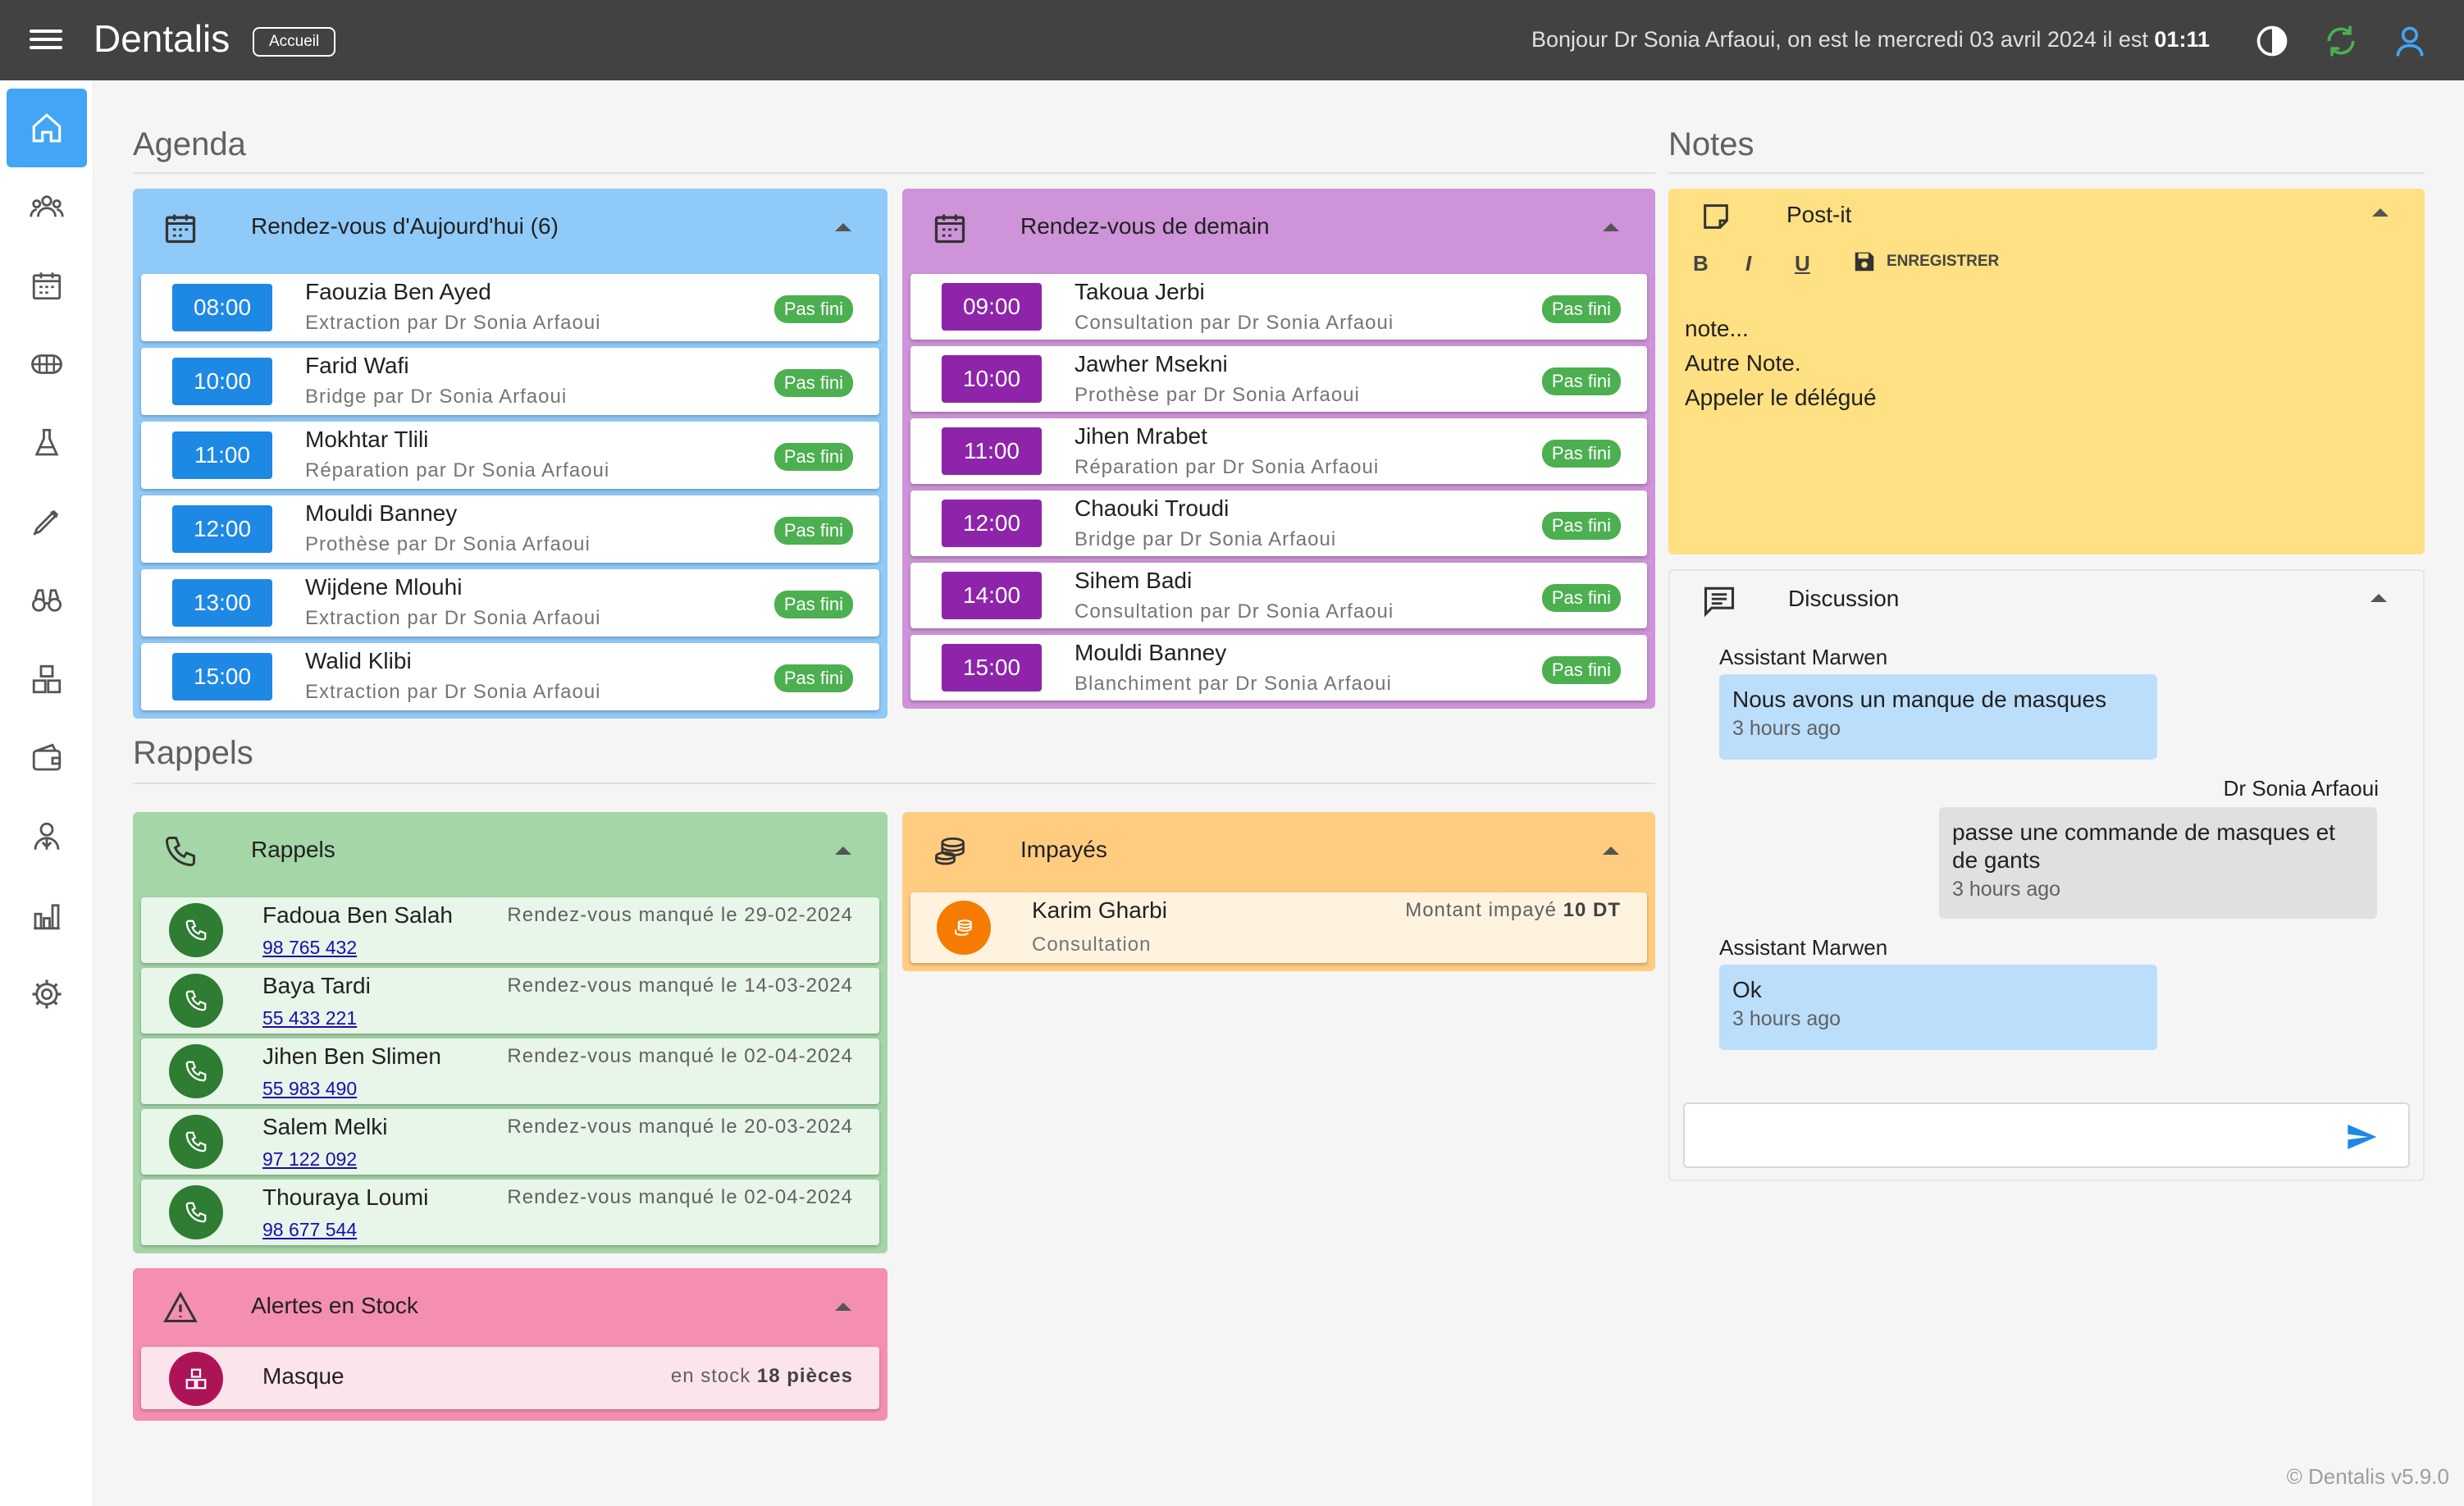 The height and width of the screenshot is (1506, 2464). Describe the element at coordinates (2361, 1136) in the screenshot. I see `send-icon` at that location.